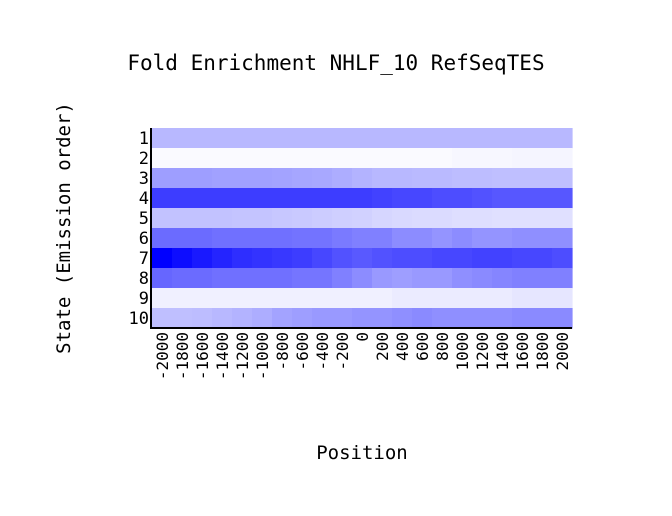 This screenshot has height=516, width=672. Describe the element at coordinates (282, 351) in the screenshot. I see `x-tick-label: -800` at that location.